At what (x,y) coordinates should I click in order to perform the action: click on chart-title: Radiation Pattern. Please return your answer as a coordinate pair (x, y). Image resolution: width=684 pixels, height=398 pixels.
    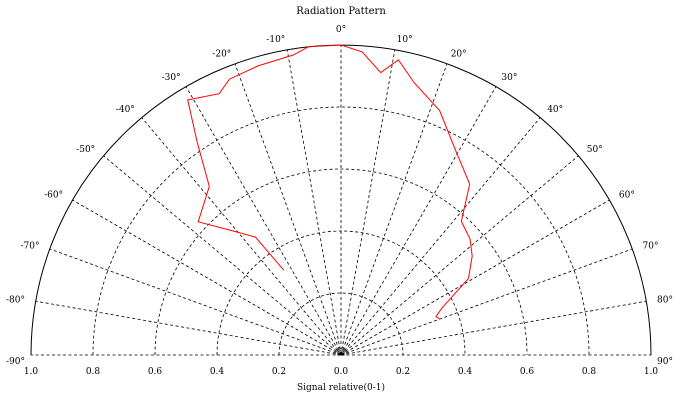
    Looking at the image, I should click on (341, 11).